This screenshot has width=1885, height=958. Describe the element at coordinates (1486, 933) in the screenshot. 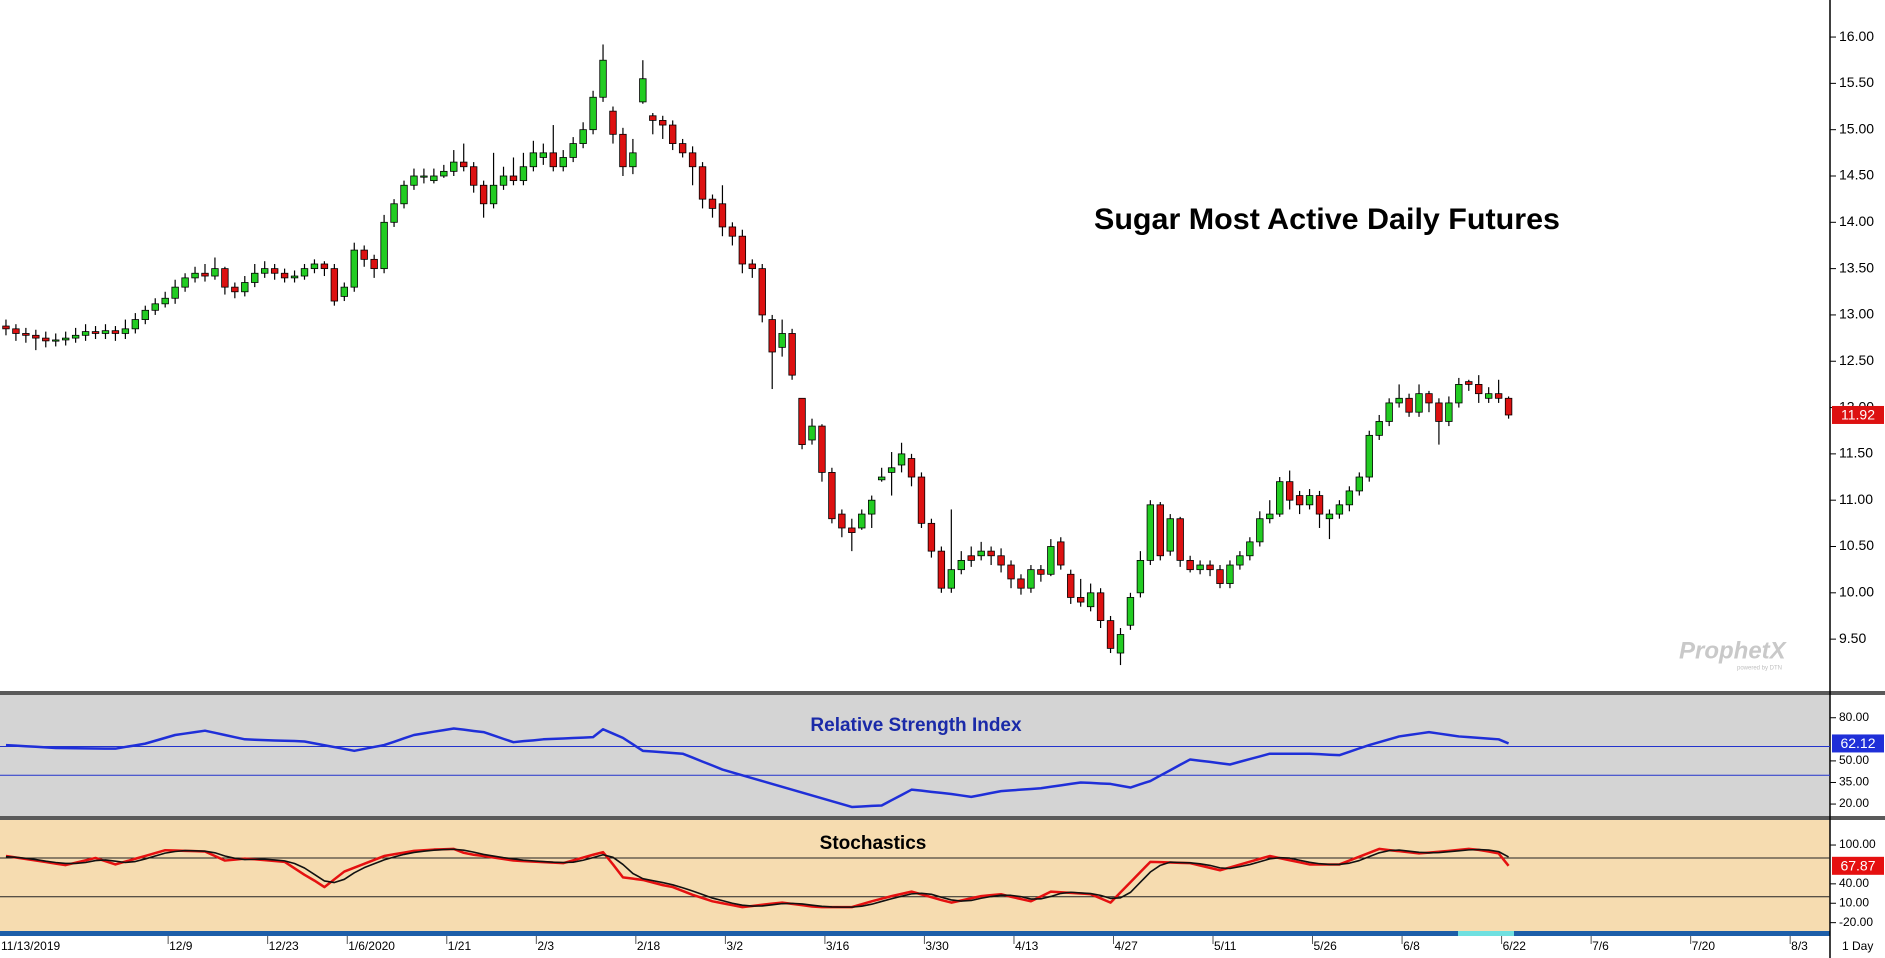

I see `date-axis-highlight` at that location.